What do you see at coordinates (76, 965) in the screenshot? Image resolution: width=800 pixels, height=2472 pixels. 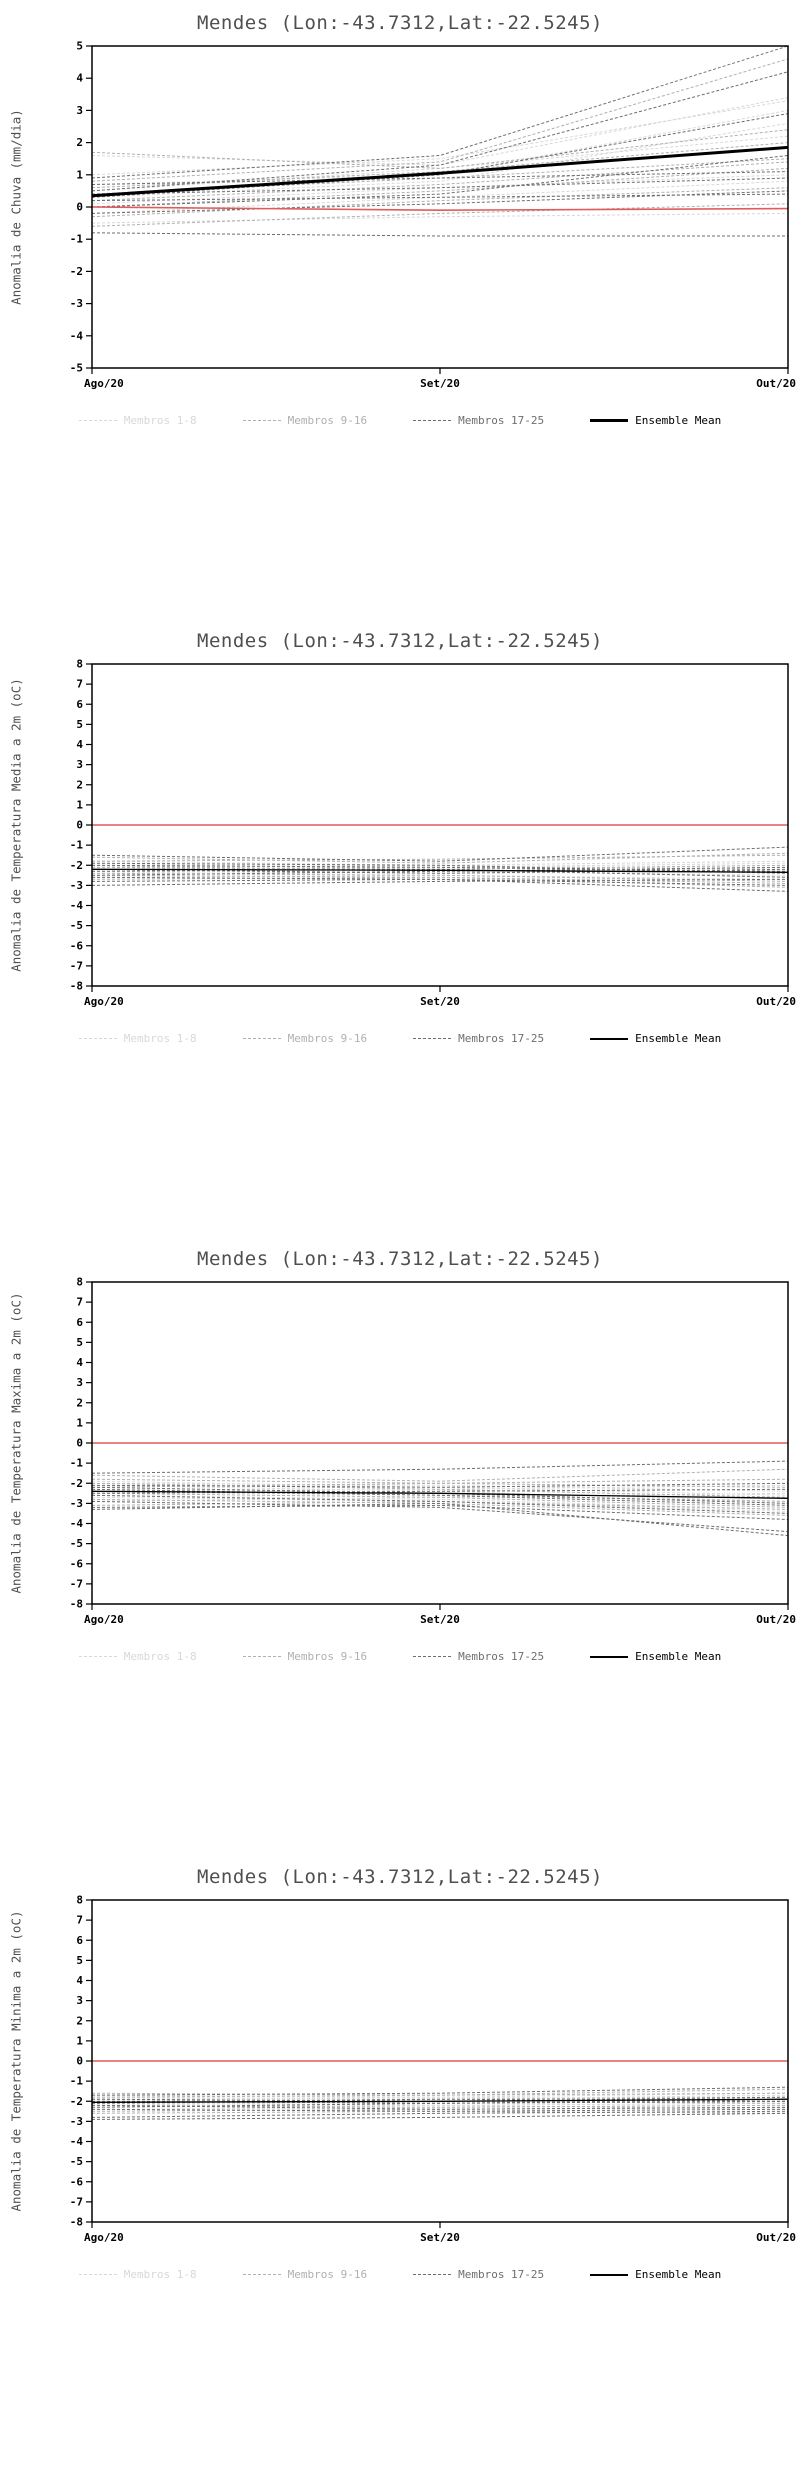 I see `svg-text: -7` at bounding box center [76, 965].